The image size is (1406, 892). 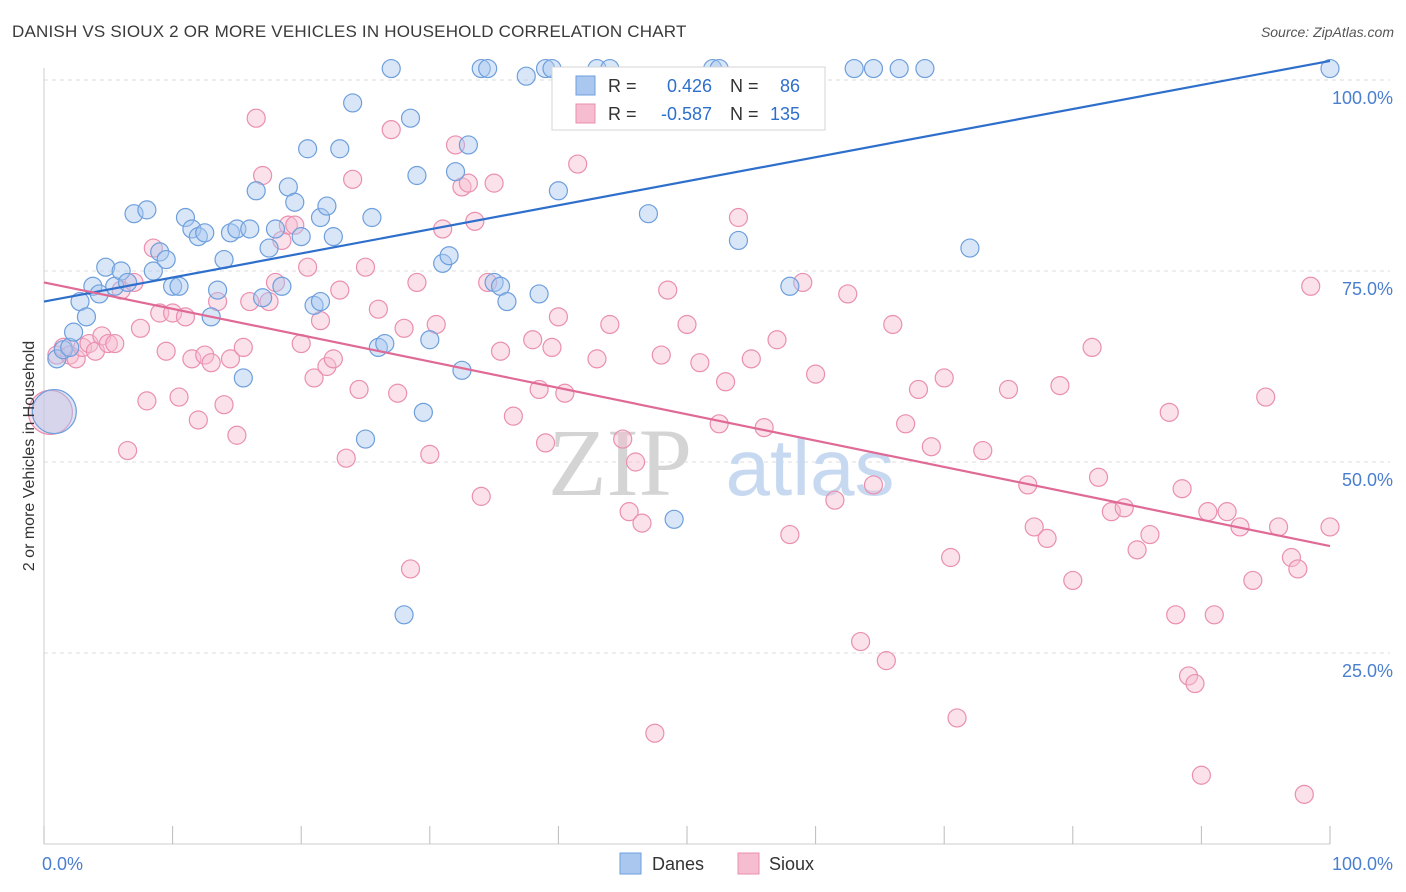 What do you see at coordinates (1367, 671) in the screenshot?
I see `y-tick-label: 25.0%` at bounding box center [1367, 671].